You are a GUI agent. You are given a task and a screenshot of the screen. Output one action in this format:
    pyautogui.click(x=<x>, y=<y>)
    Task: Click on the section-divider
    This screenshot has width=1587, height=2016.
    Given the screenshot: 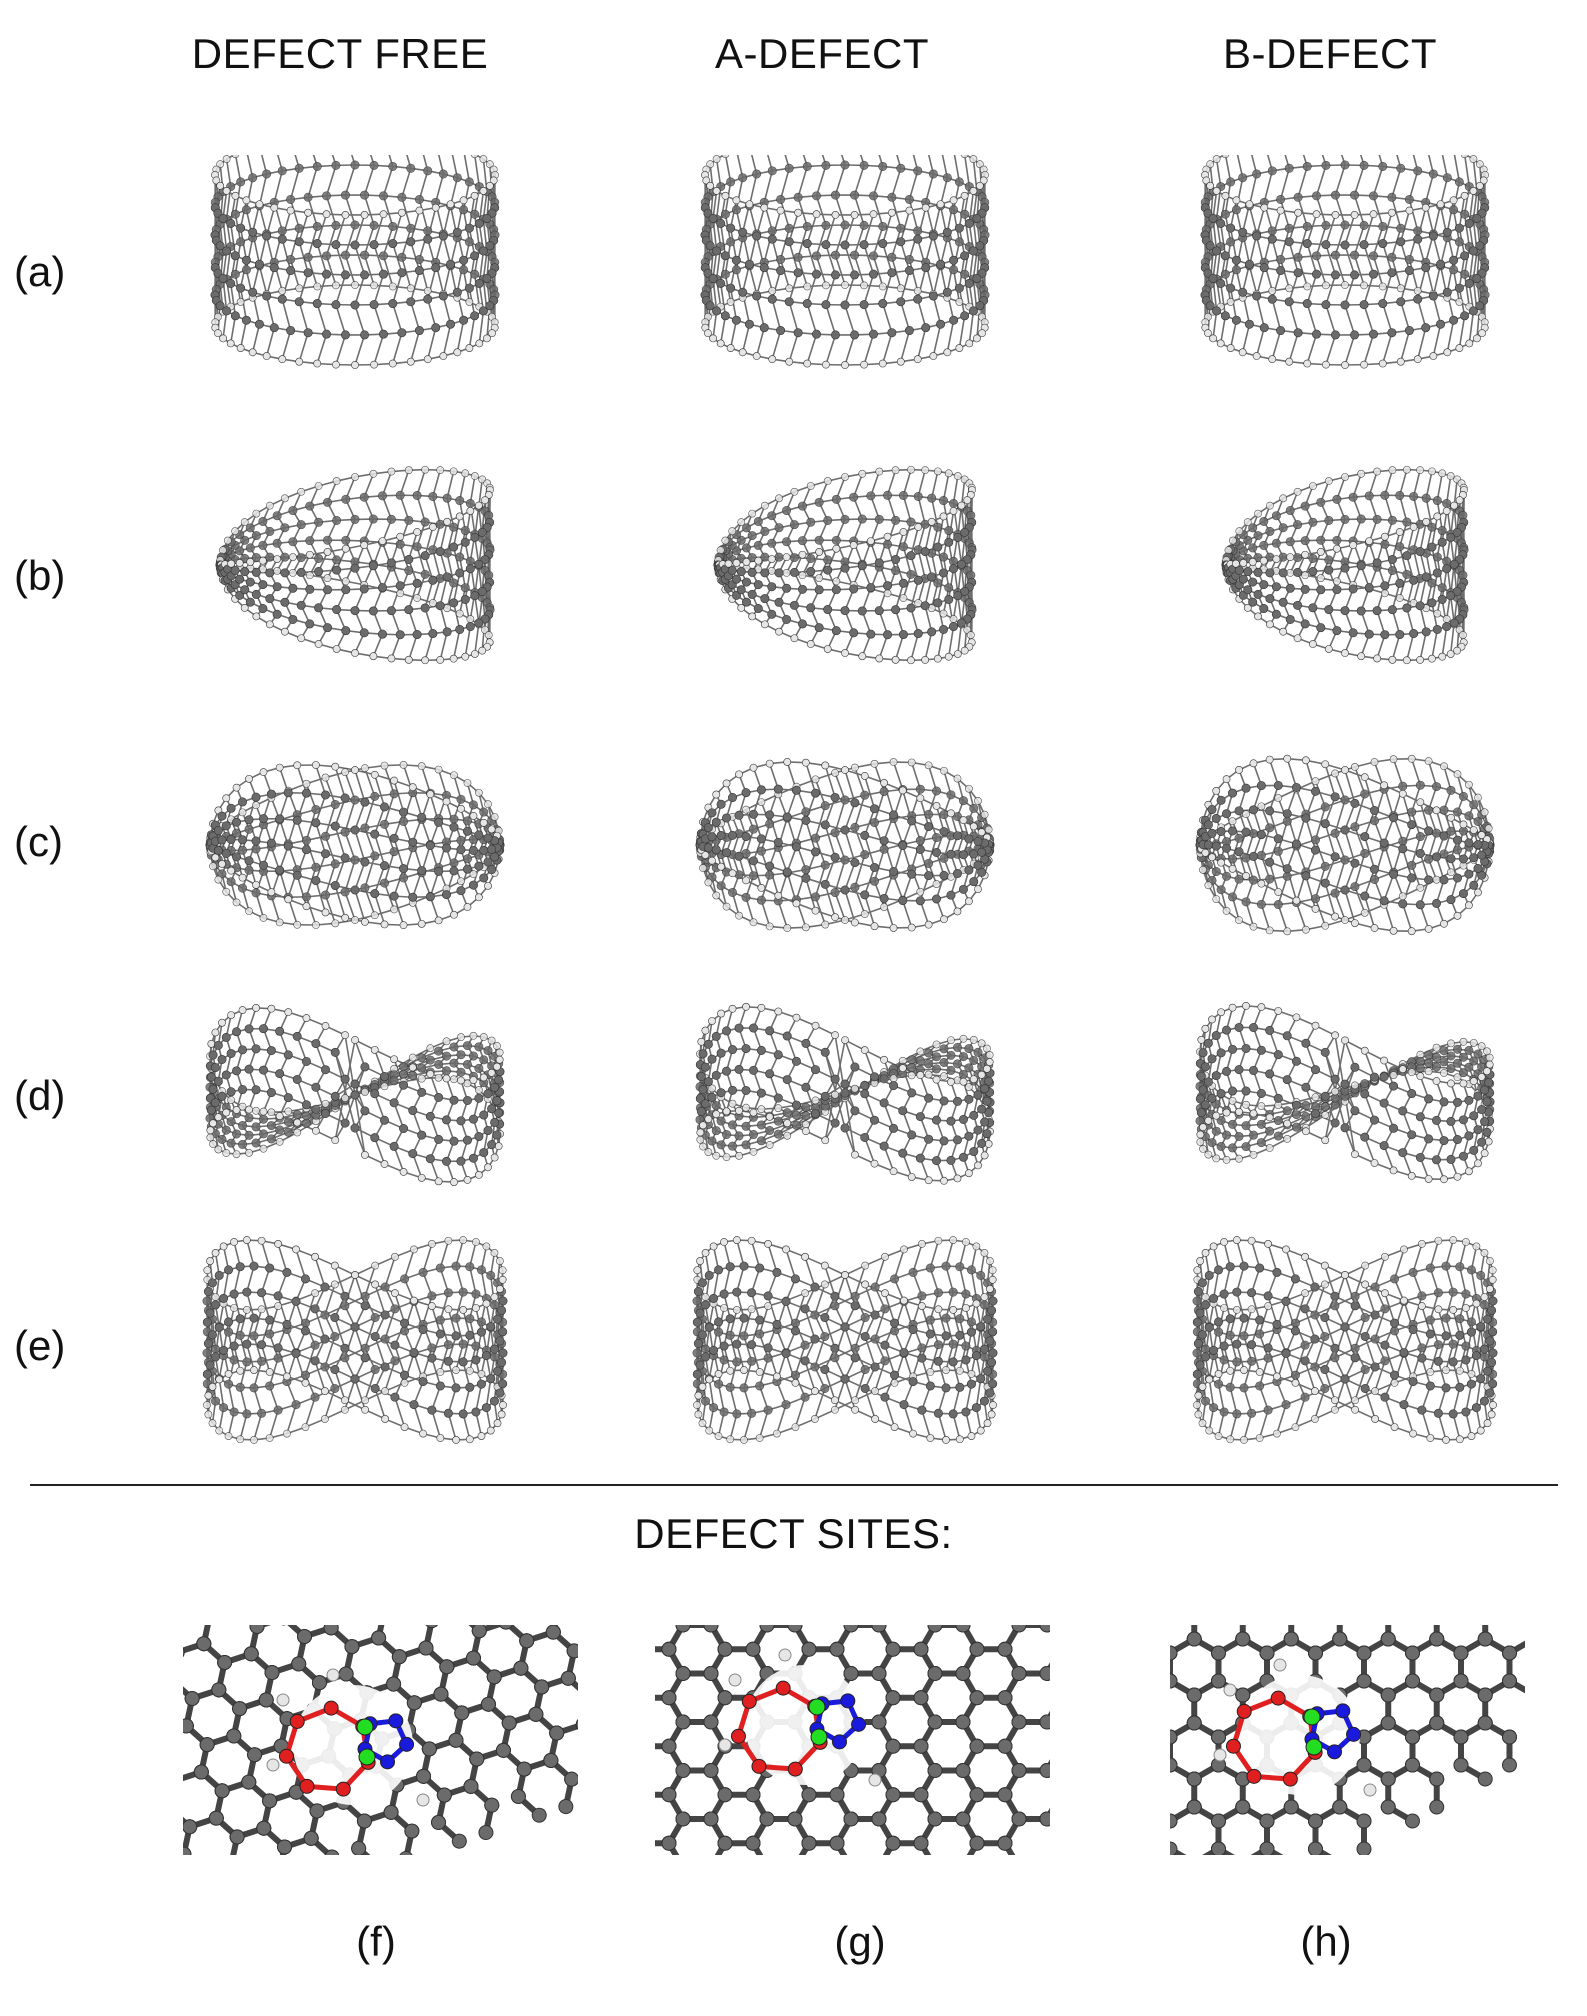 What is the action you would take?
    pyautogui.click(x=794, y=1485)
    